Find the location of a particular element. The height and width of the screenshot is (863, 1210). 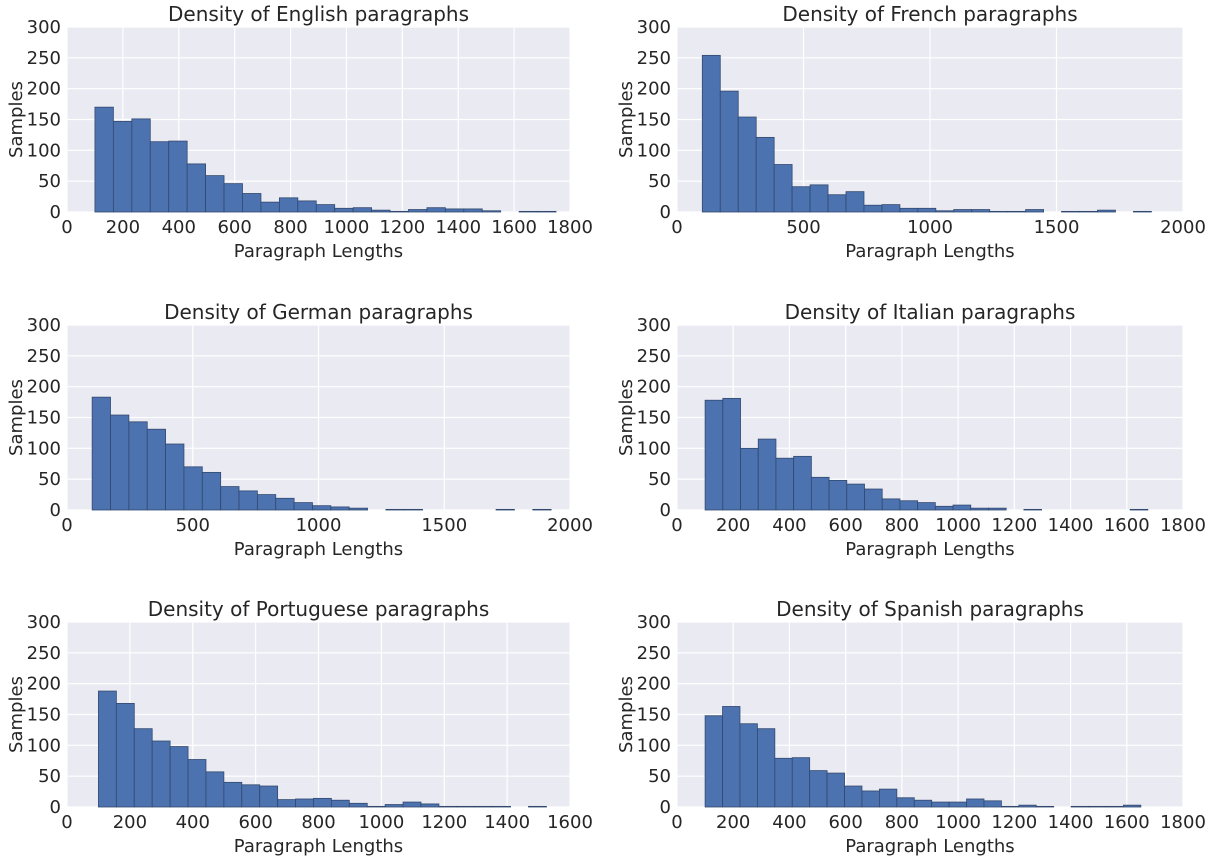

chart-title: Density of English paragraphs is located at coordinates (318, 14).